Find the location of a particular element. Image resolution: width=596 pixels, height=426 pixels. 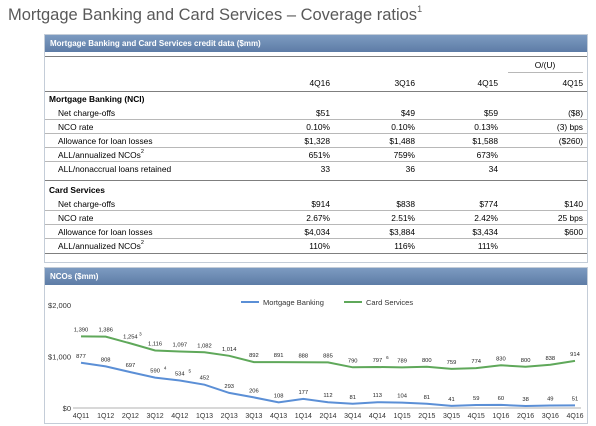

data-label: 774 is located at coordinates (476, 362).